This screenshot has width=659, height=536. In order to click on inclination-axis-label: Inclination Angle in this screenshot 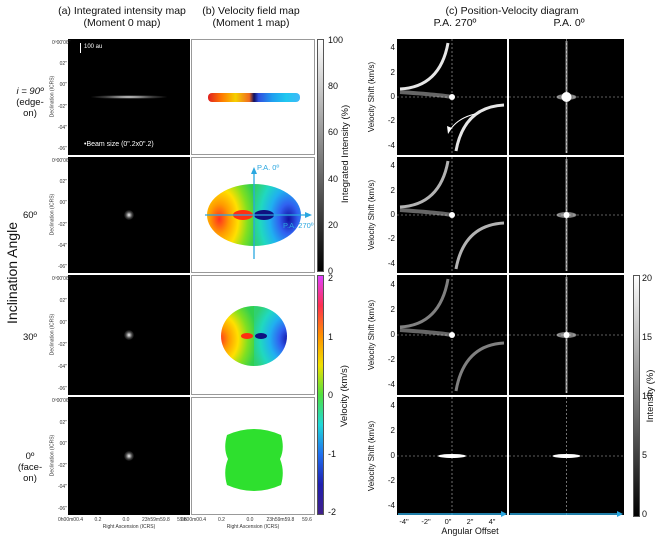, I will do `click(12, 273)`.